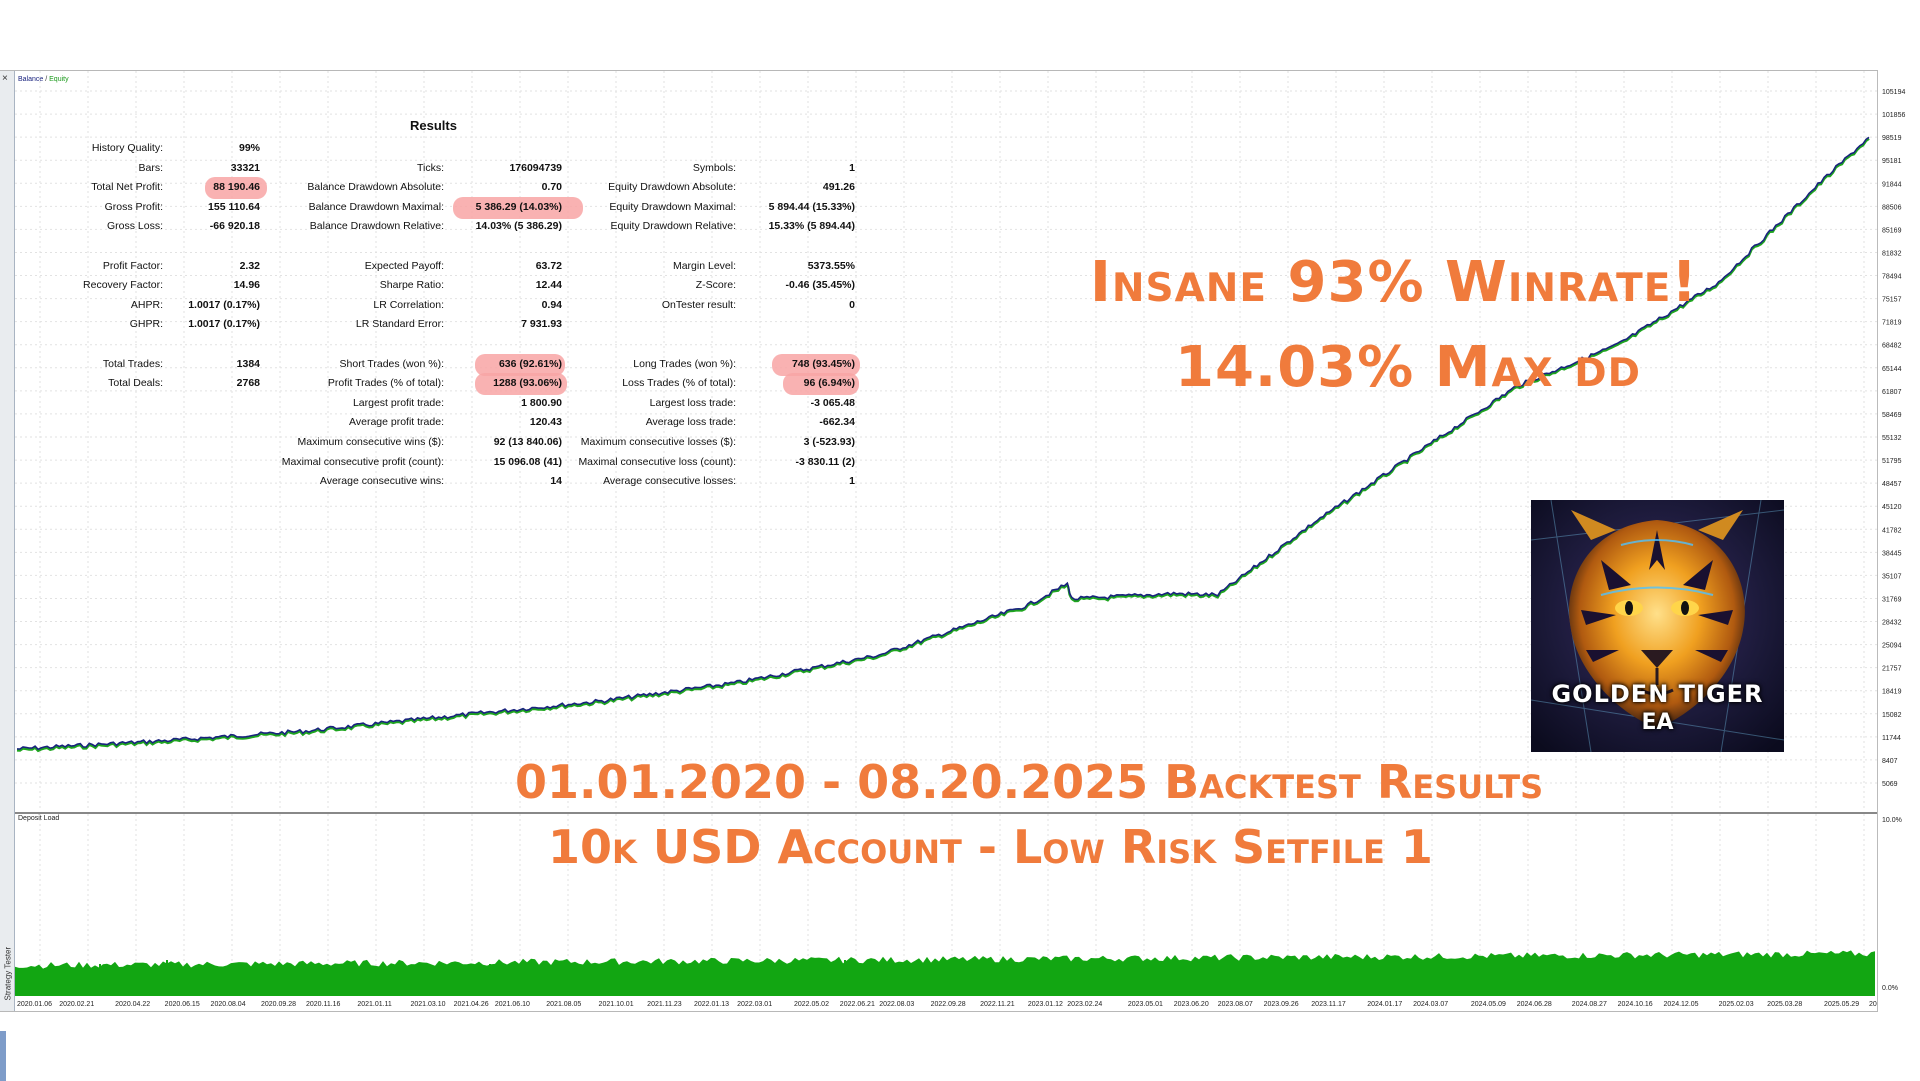 The width and height of the screenshot is (1920, 1081). Describe the element at coordinates (1589, 1004) in the screenshot. I see `x-tick-label: 2024.08.27` at that location.